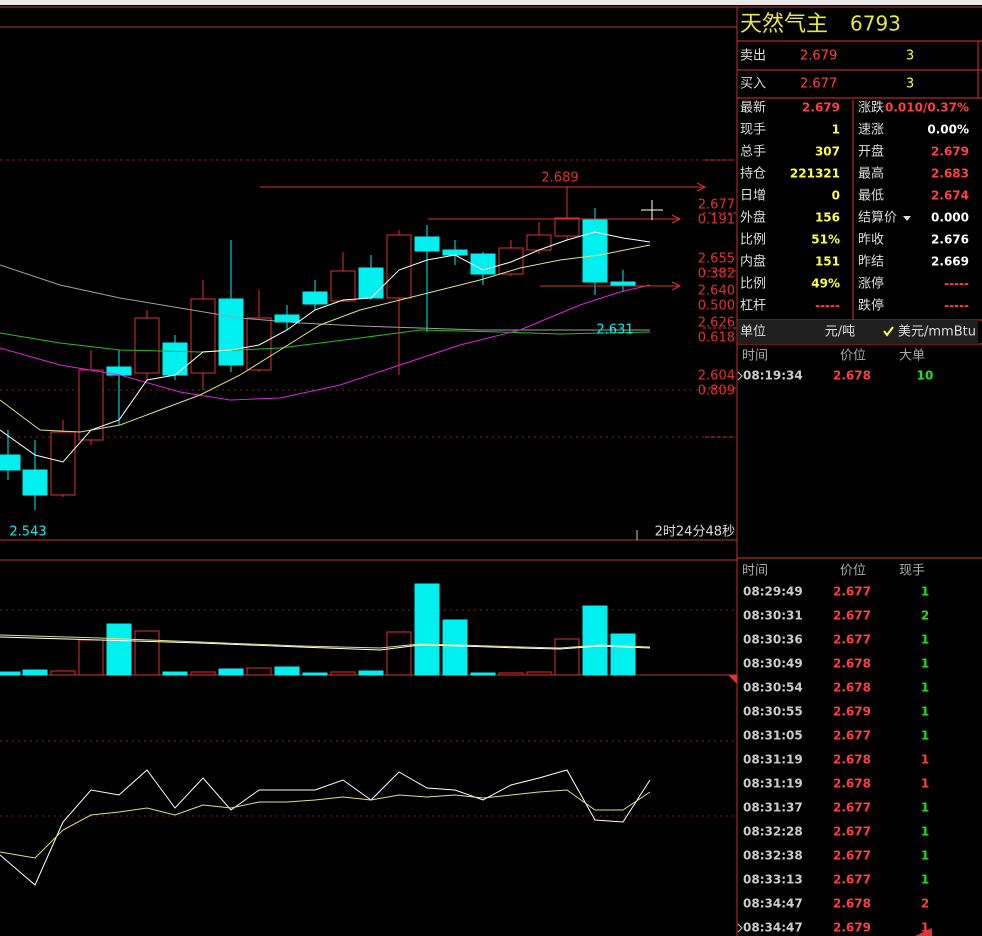  I want to click on fib-price: 2.604, so click(716, 376).